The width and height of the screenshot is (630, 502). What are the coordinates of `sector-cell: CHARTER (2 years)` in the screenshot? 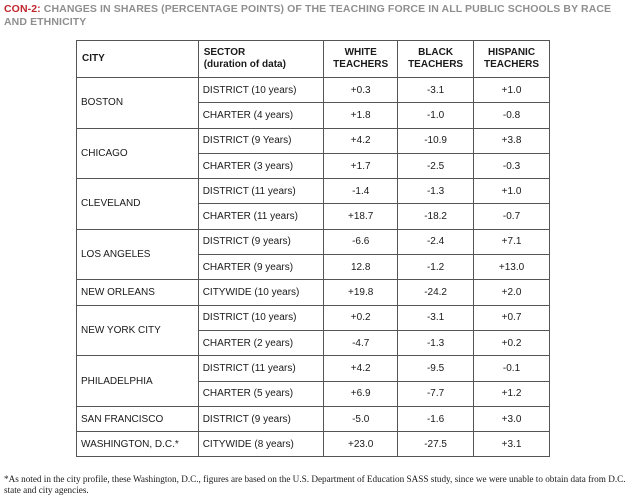 It's located at (261, 343).